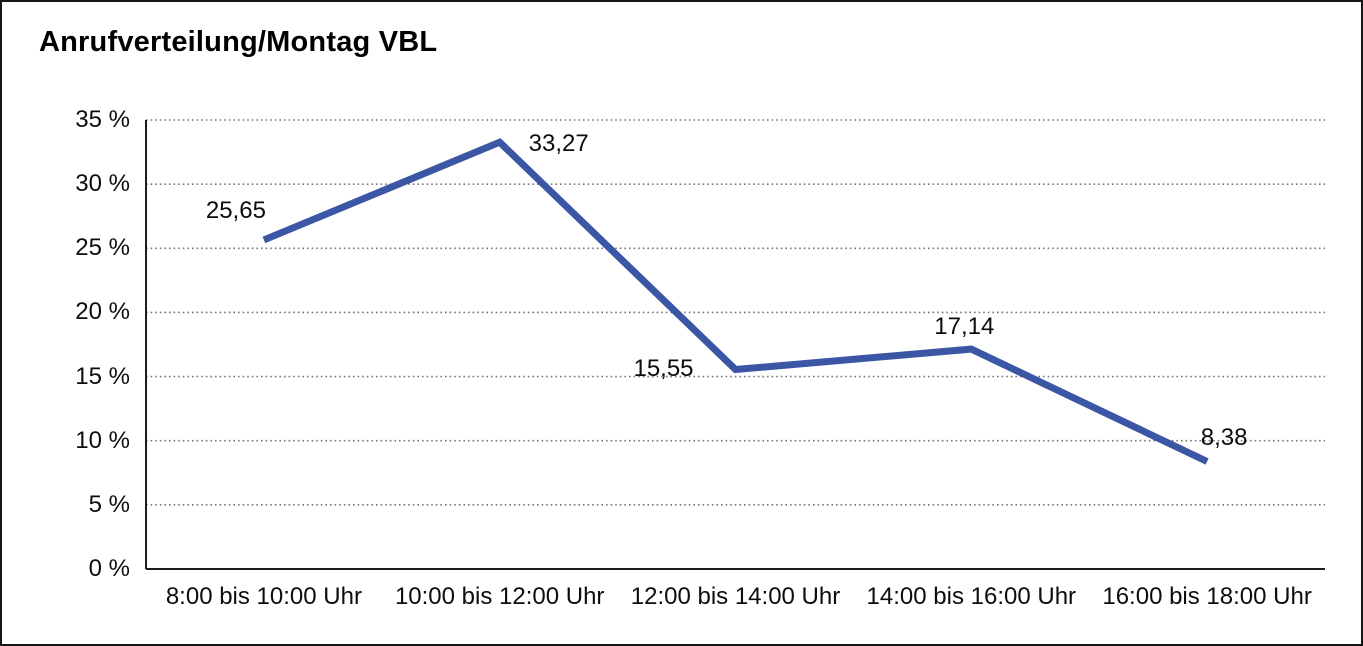 The width and height of the screenshot is (1363, 646). What do you see at coordinates (663, 368) in the screenshot?
I see `data-point-label: 15,55` at bounding box center [663, 368].